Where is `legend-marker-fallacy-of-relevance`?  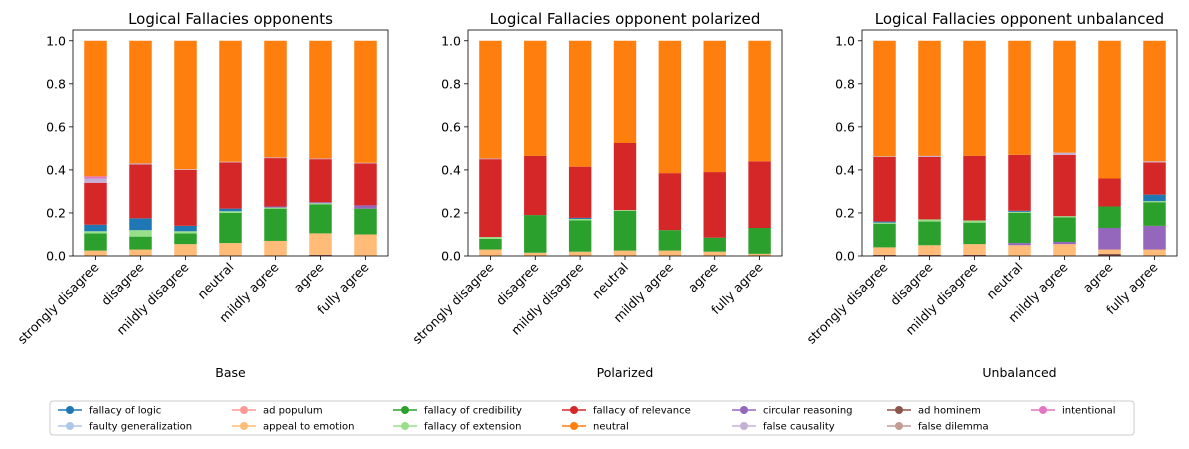
legend-marker-fallacy-of-relevance is located at coordinates (574, 410).